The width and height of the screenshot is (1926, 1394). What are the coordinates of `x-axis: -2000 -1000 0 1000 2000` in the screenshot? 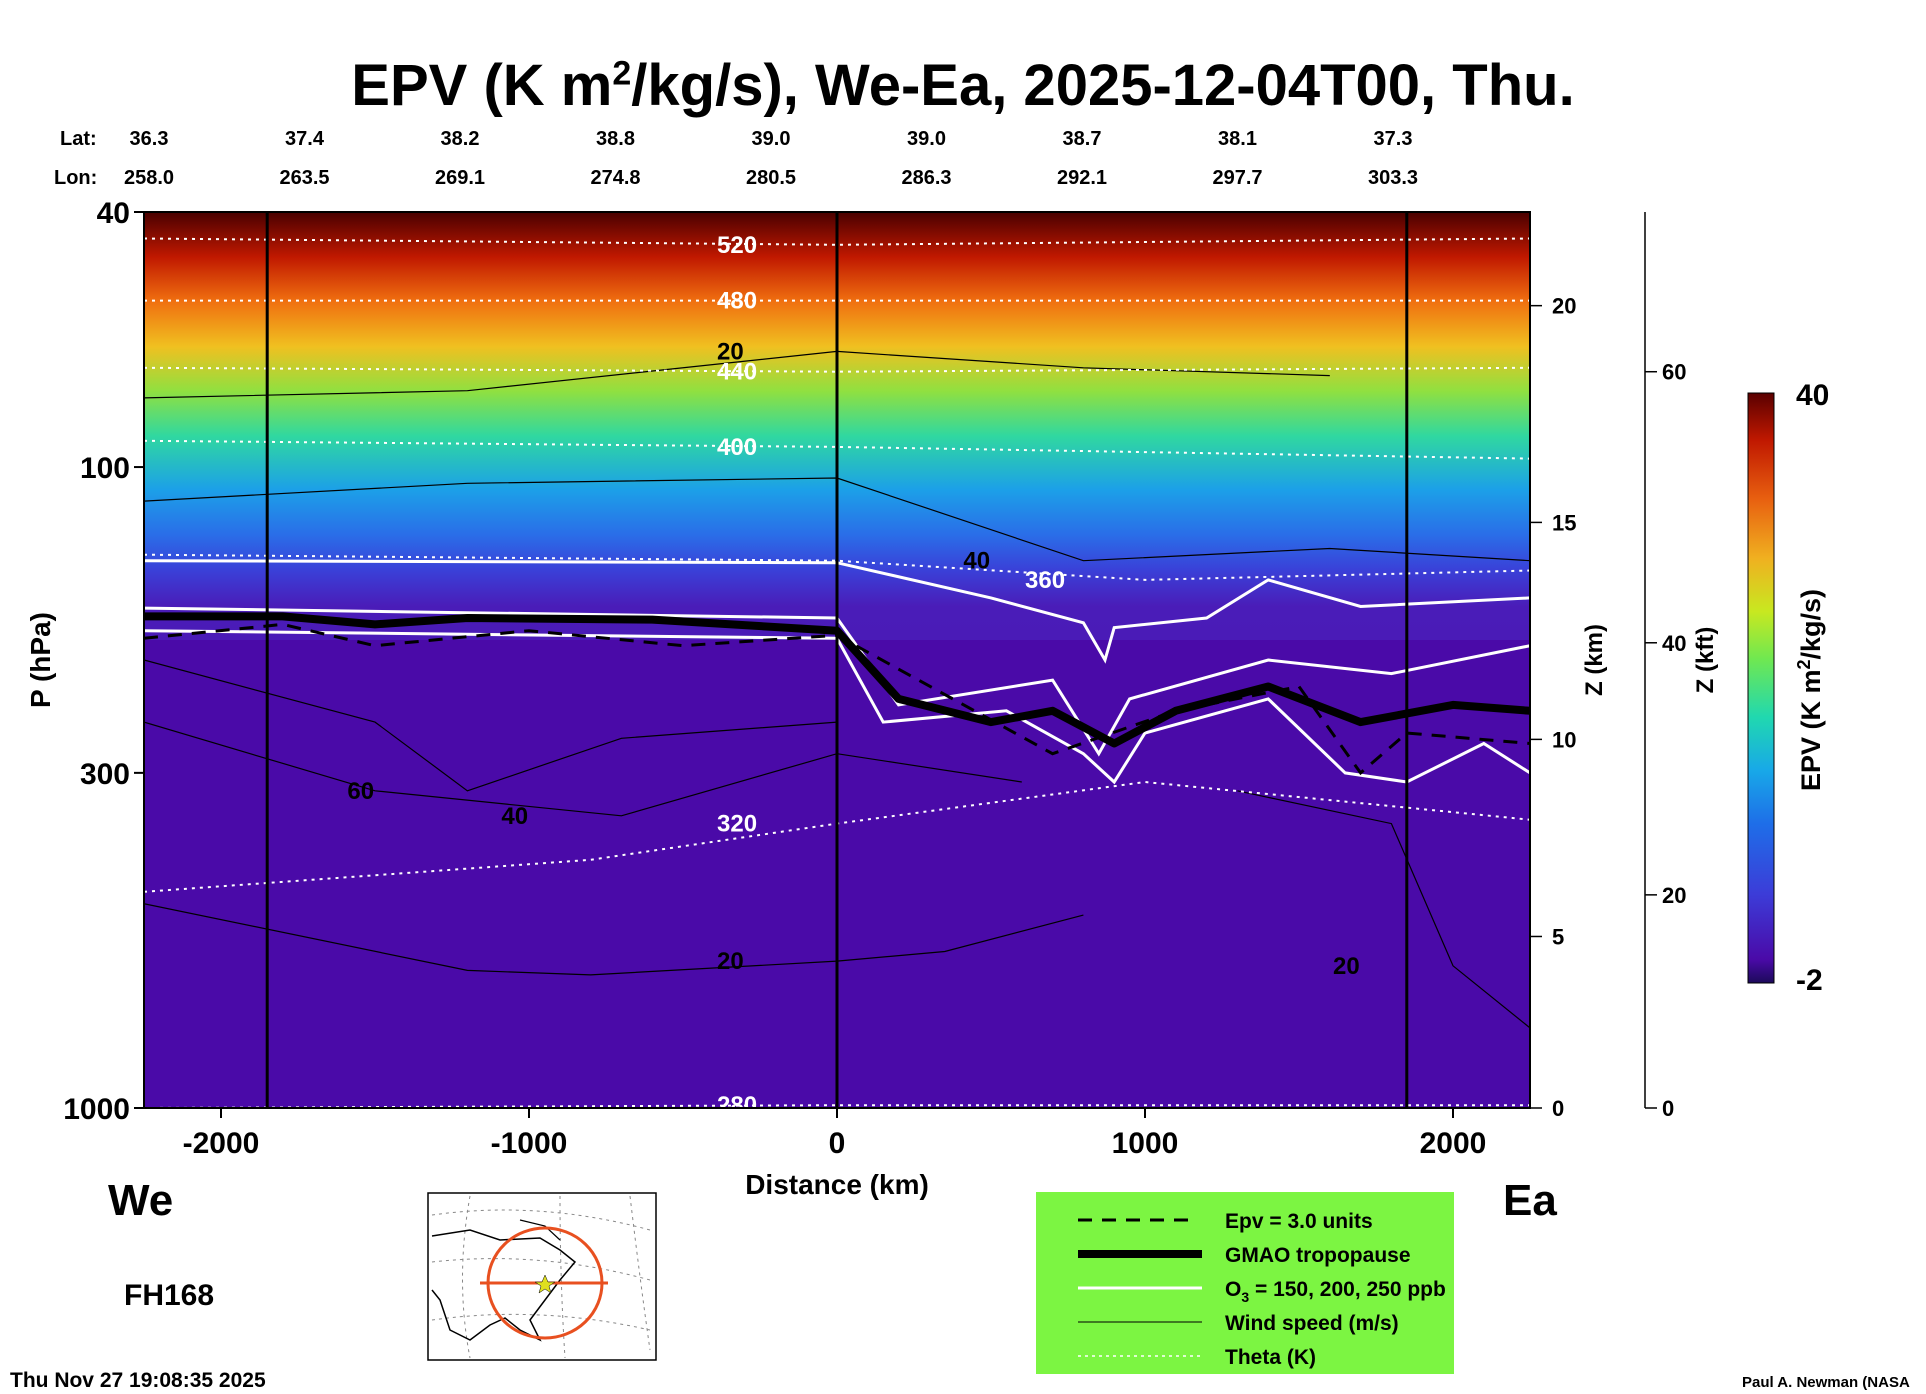 It's located at (835, 1134).